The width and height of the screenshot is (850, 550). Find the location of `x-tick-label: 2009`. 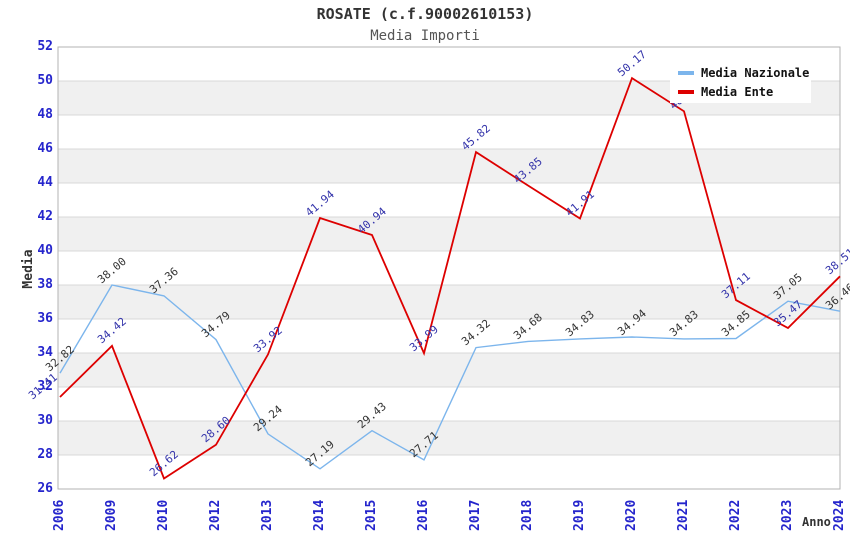

x-tick-label: 2009 is located at coordinates (111, 515).